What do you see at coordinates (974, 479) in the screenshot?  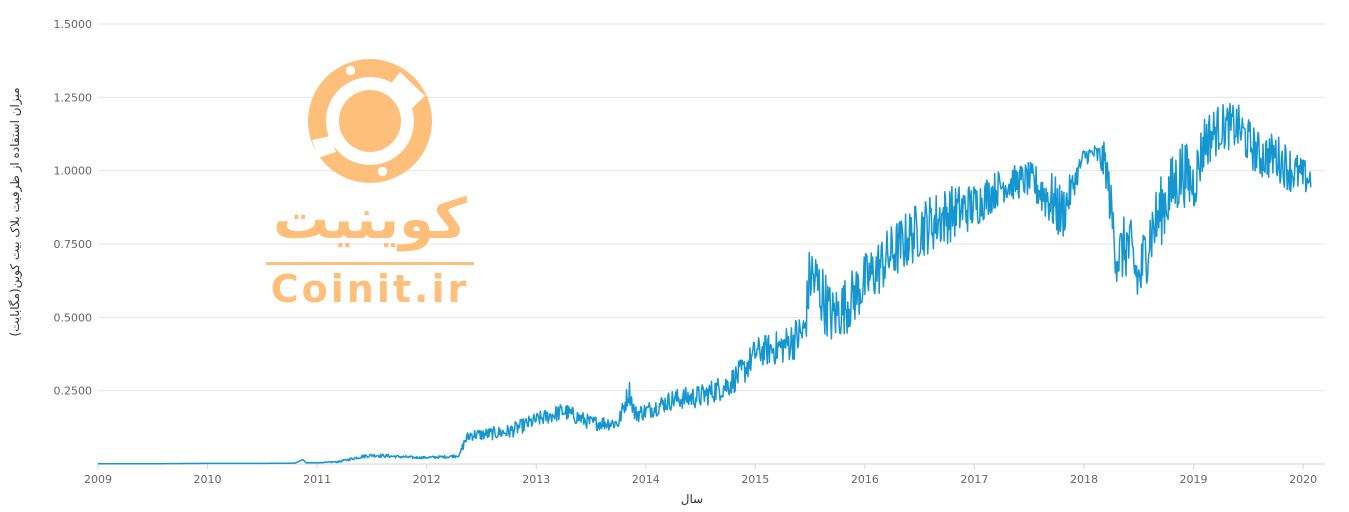 I see `x-tick-label: 2017` at bounding box center [974, 479].